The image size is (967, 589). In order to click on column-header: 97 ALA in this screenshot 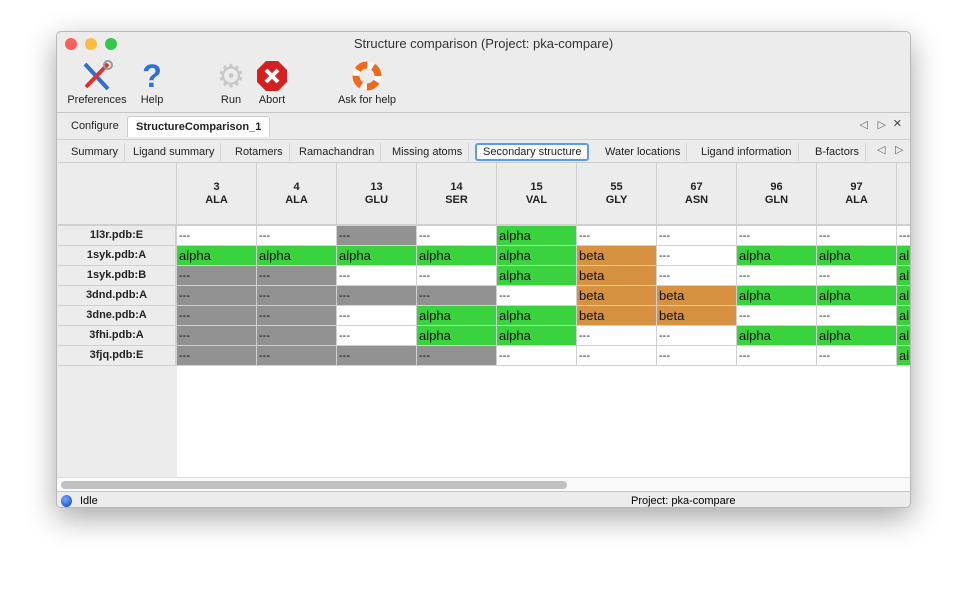, I will do `click(857, 194)`.